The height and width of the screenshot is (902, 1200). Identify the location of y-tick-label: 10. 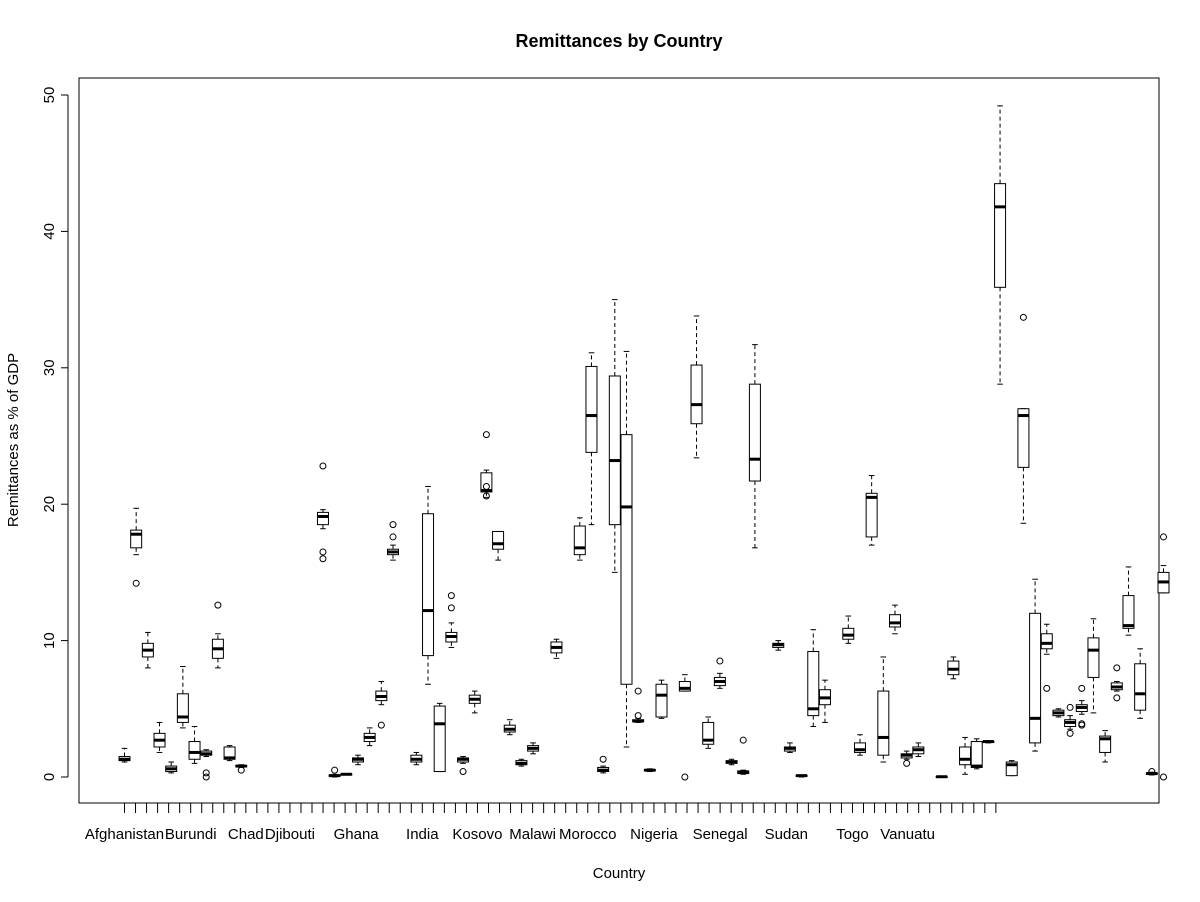
(49, 640).